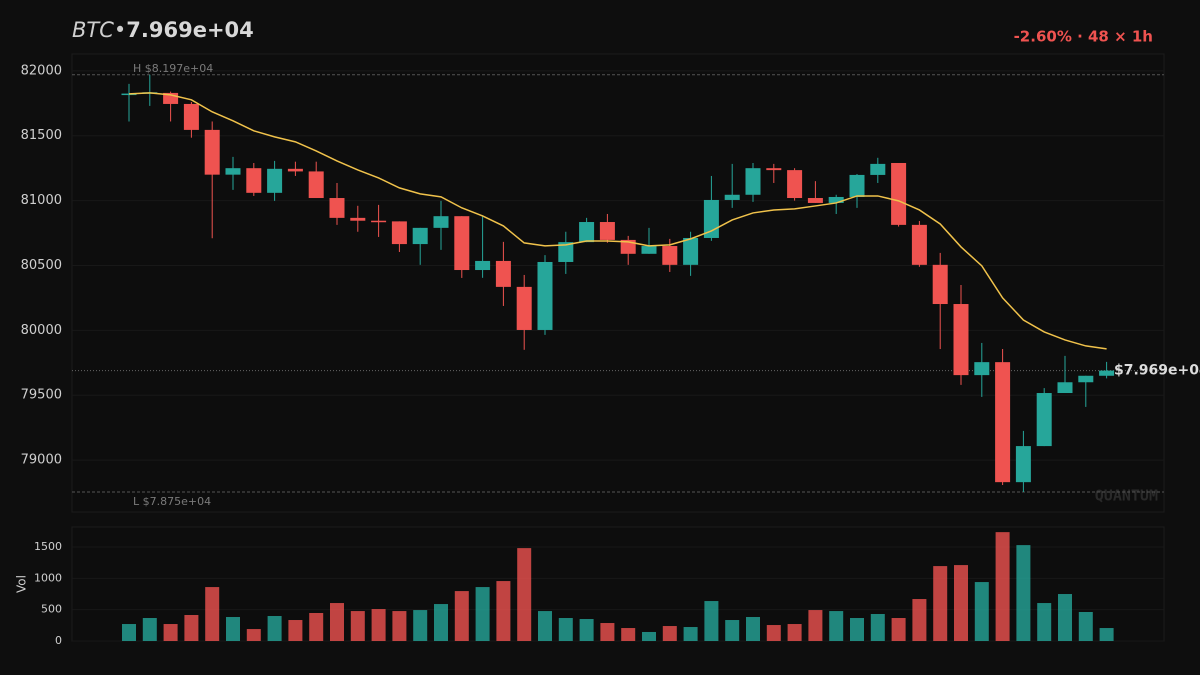 Image resolution: width=1200 pixels, height=675 pixels. What do you see at coordinates (172, 501) in the screenshot?
I see `low-line-label: L $7.875e+04` at bounding box center [172, 501].